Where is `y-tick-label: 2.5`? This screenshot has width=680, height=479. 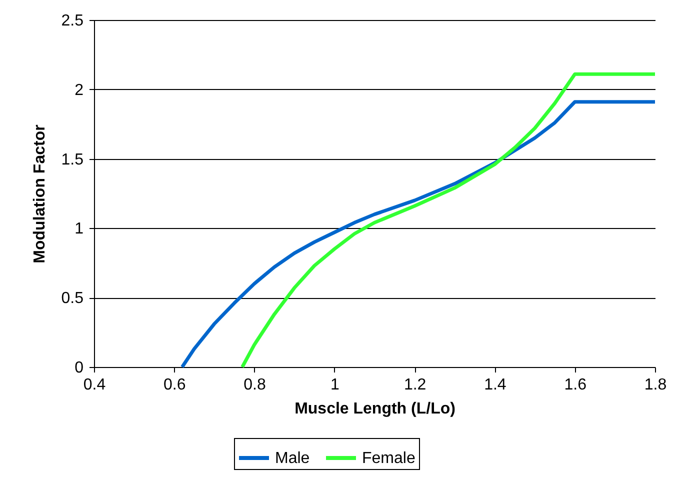 y-tick-label: 2.5 is located at coordinates (72, 21).